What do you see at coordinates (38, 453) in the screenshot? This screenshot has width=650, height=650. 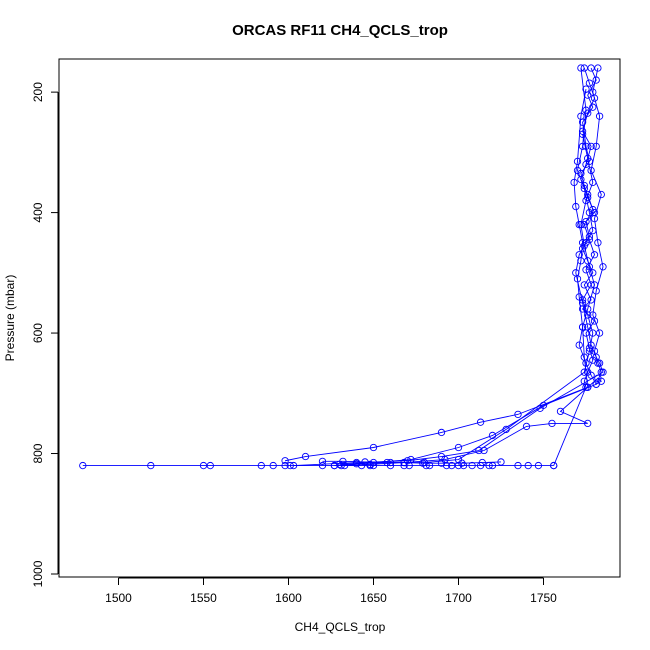 I see `y-tick-label: 800` at bounding box center [38, 453].